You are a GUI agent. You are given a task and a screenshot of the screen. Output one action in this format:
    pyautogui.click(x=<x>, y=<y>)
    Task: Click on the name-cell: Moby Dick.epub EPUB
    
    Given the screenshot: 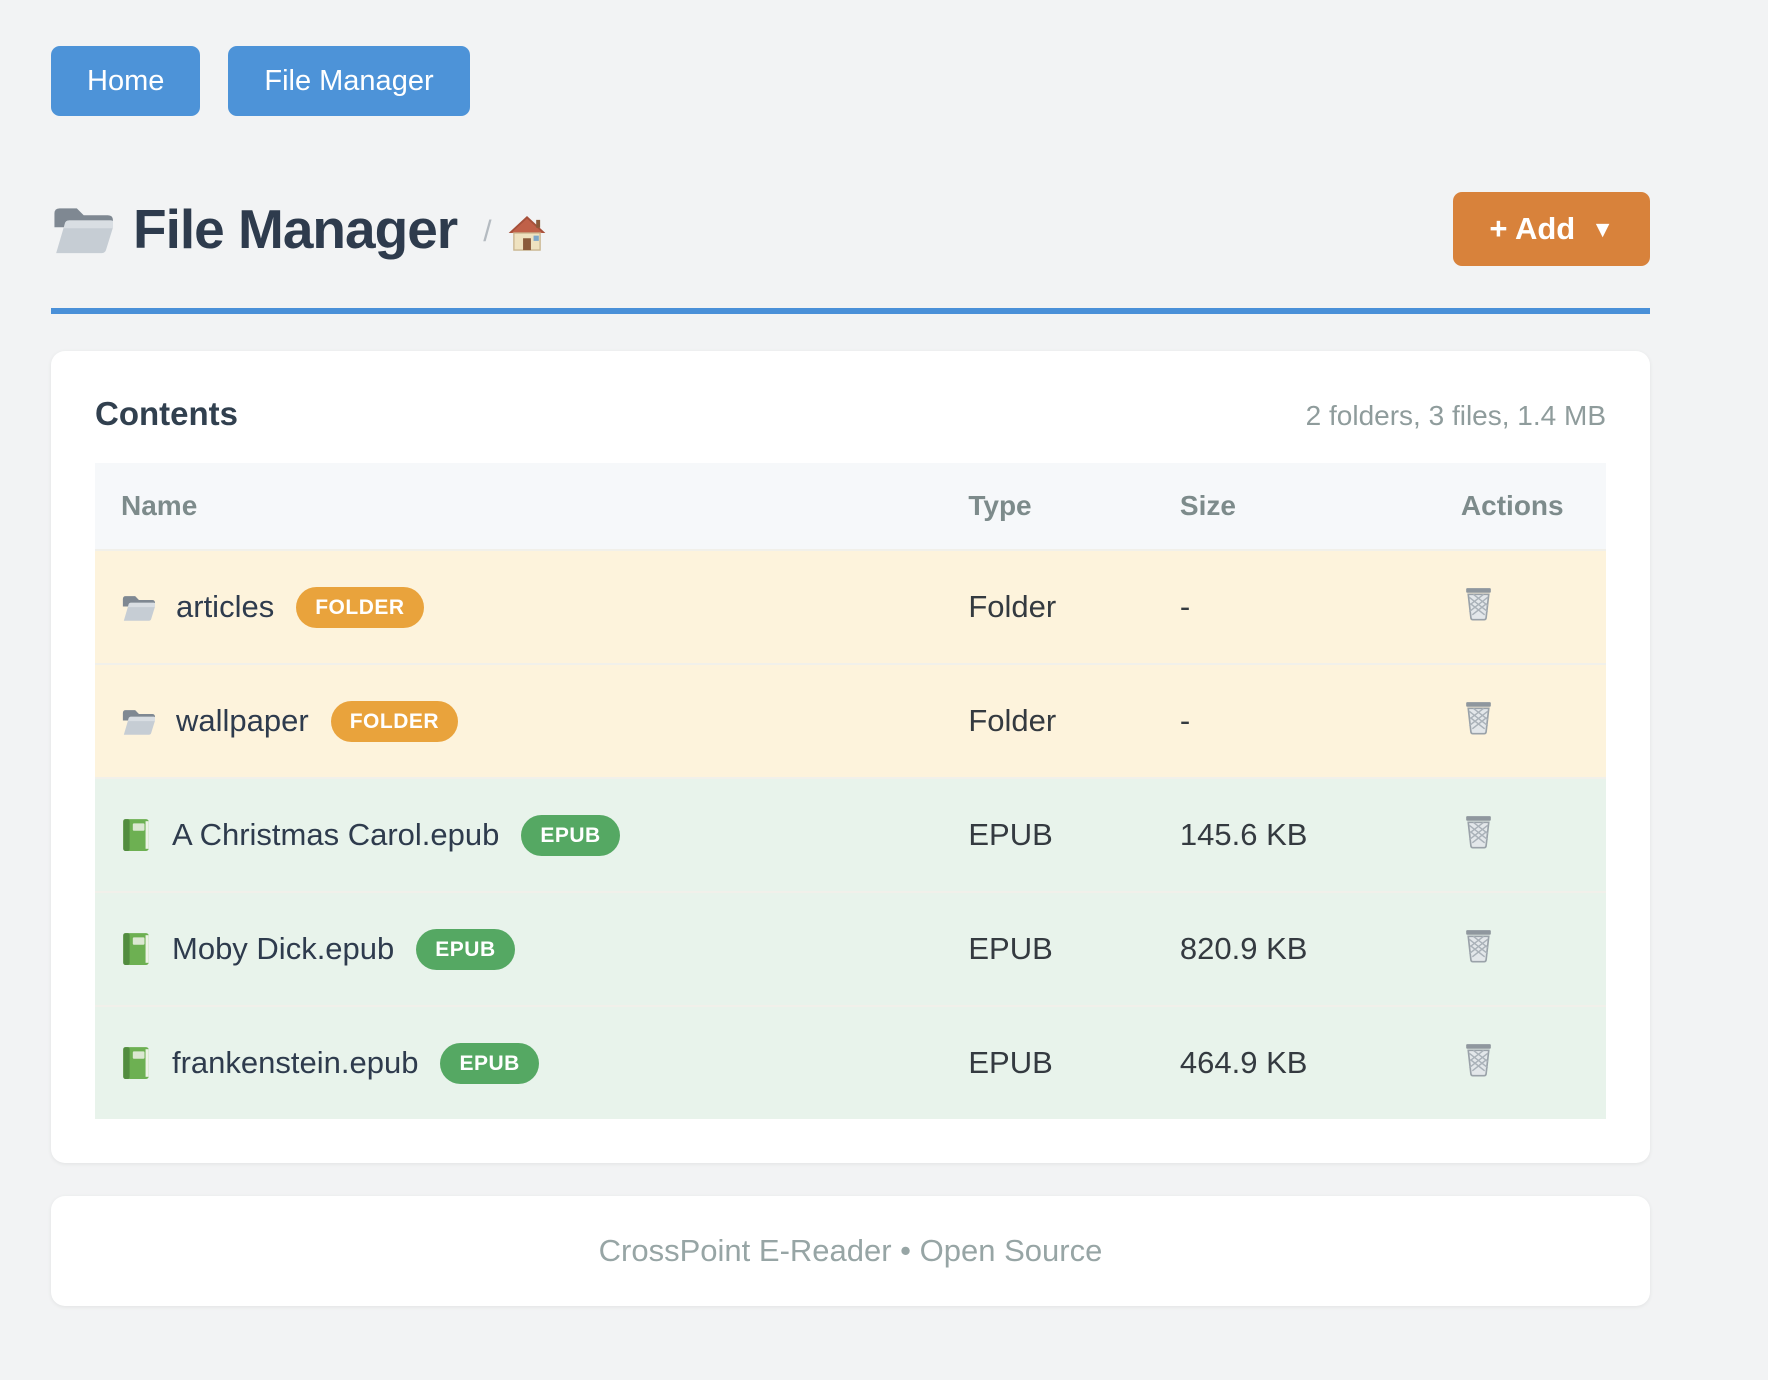 What is the action you would take?
    pyautogui.click(x=531, y=949)
    